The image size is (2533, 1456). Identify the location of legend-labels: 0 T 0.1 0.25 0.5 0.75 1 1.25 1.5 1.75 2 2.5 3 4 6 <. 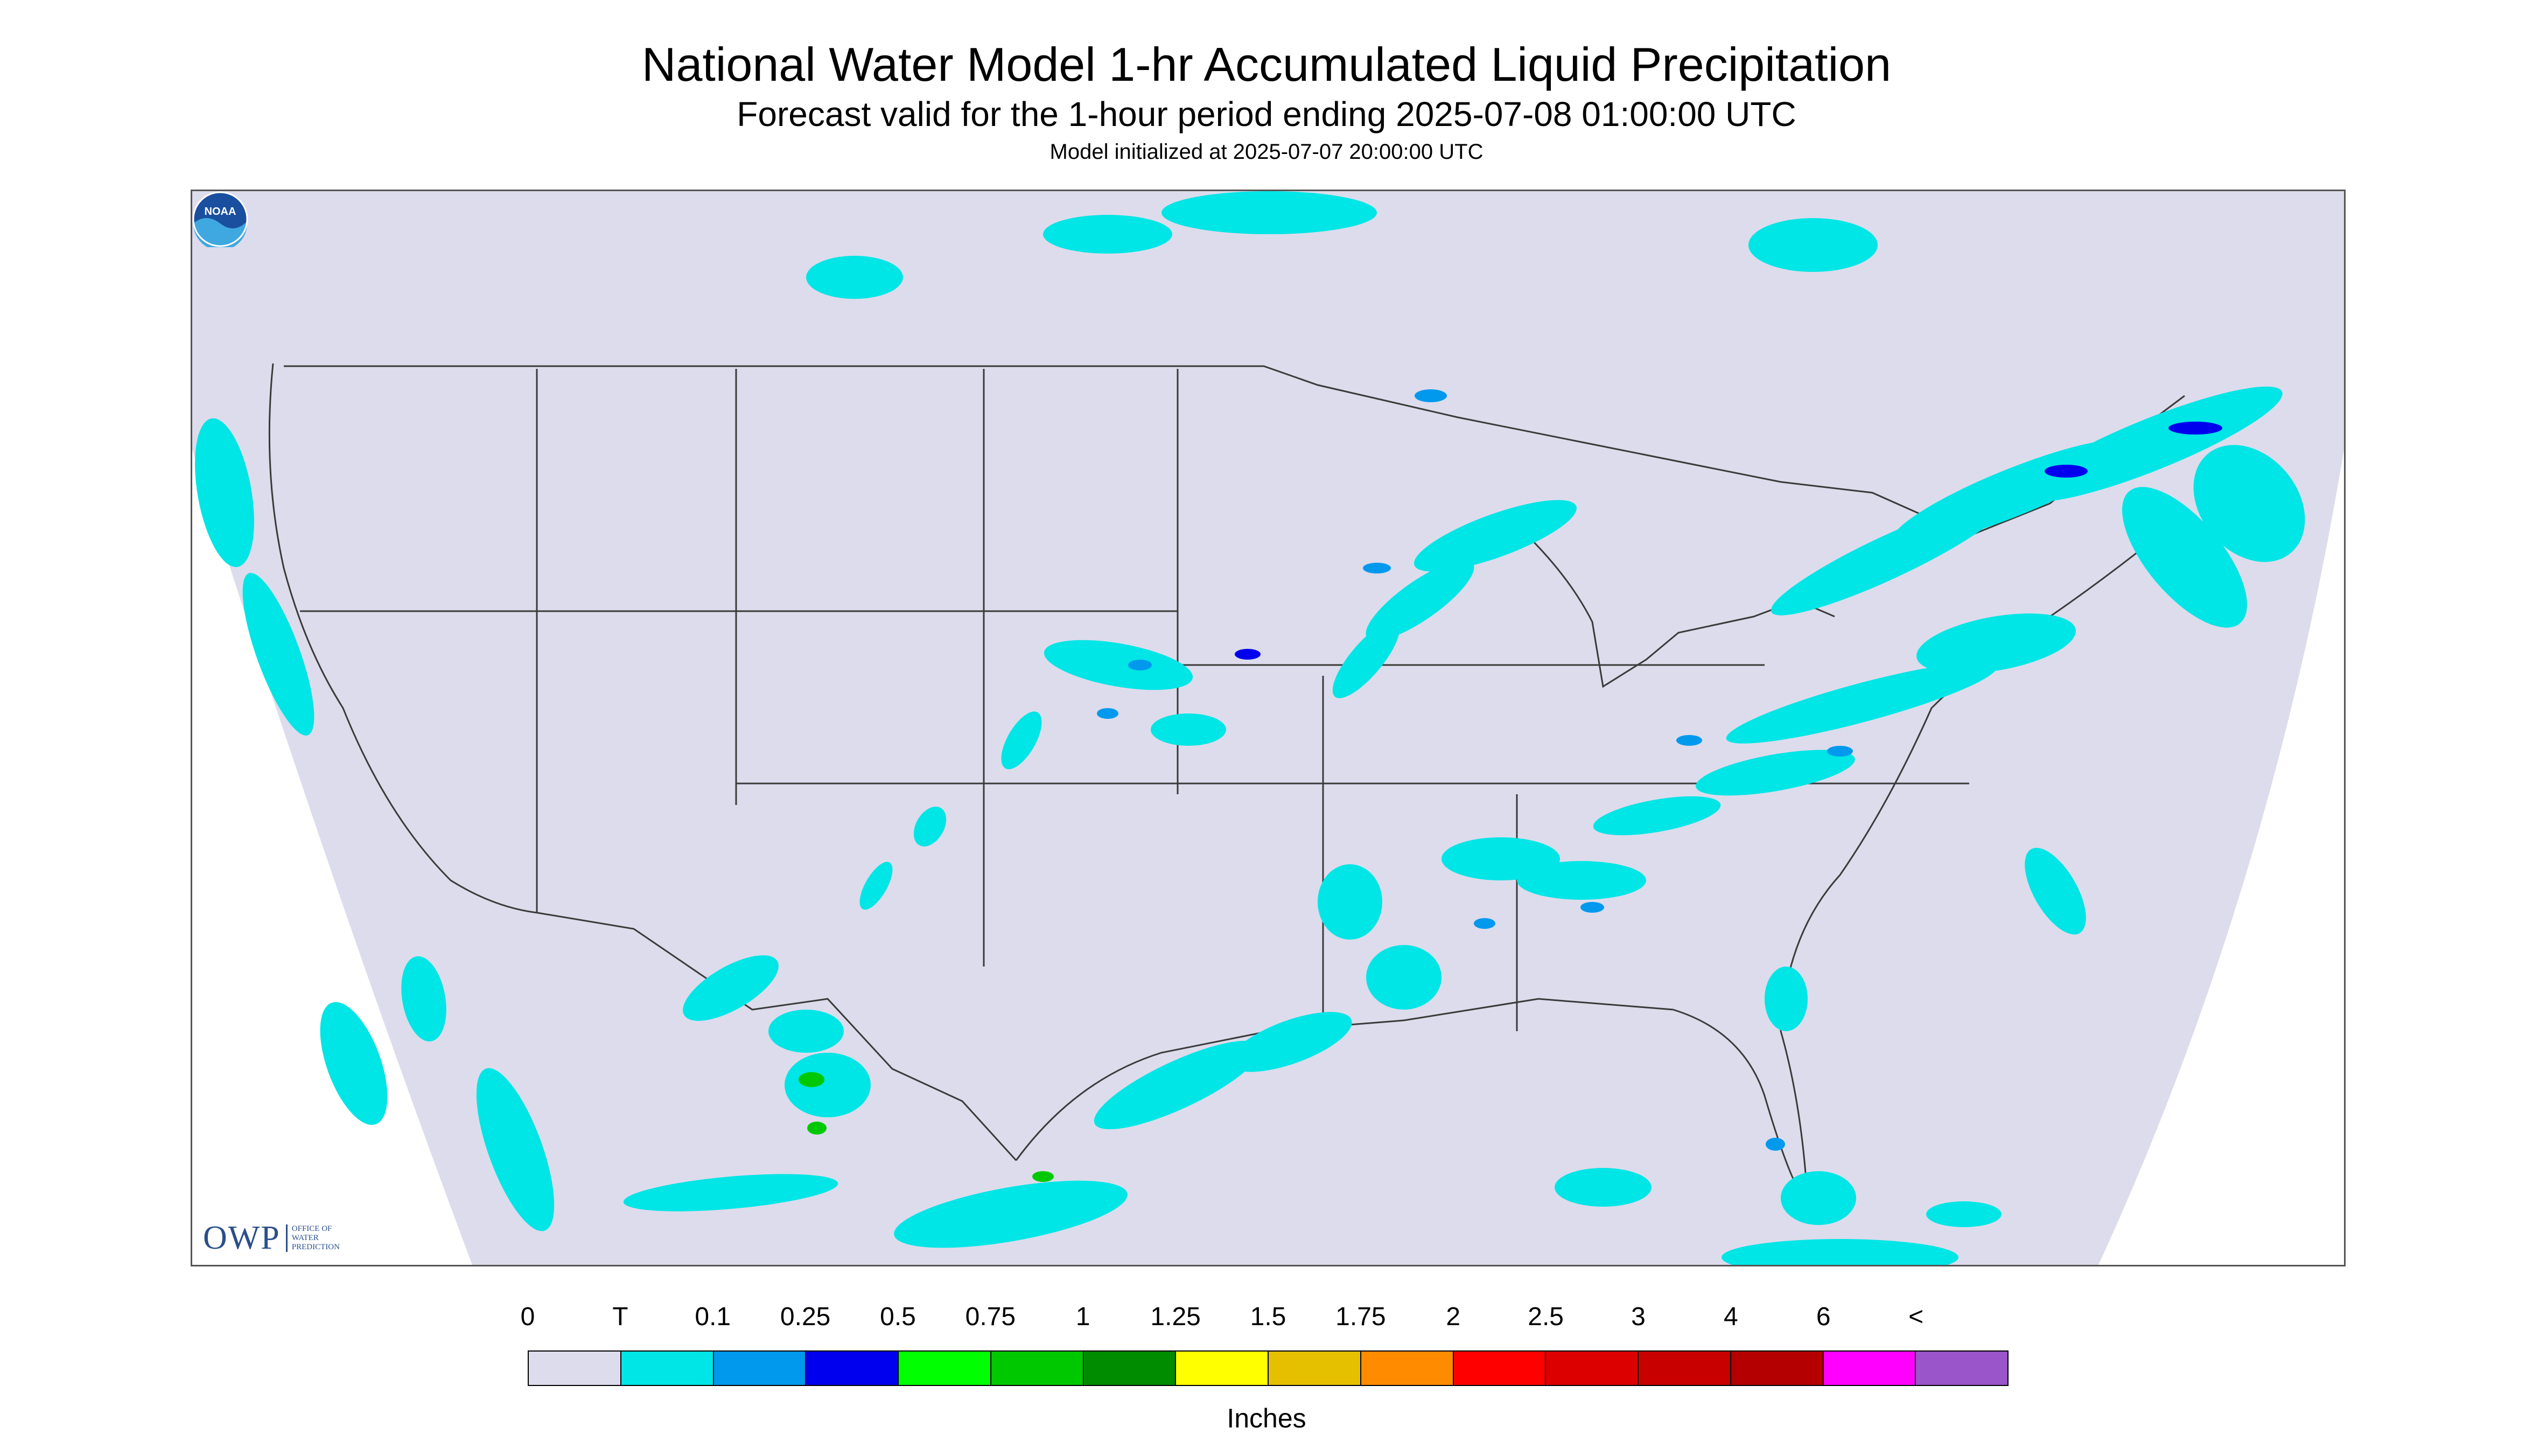
(1266, 1318).